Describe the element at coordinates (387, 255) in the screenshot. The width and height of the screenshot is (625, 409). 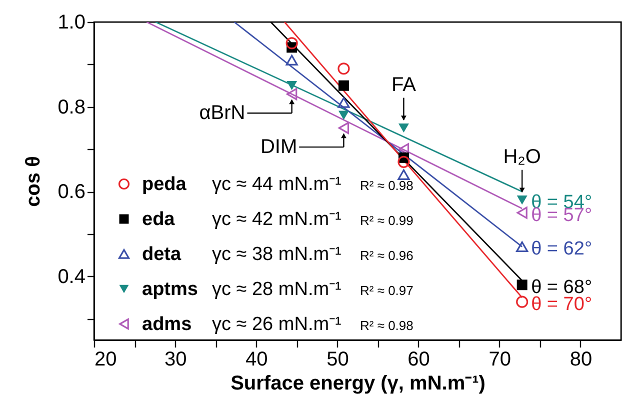
I see `annotation: R² ≈ 0.96` at that location.